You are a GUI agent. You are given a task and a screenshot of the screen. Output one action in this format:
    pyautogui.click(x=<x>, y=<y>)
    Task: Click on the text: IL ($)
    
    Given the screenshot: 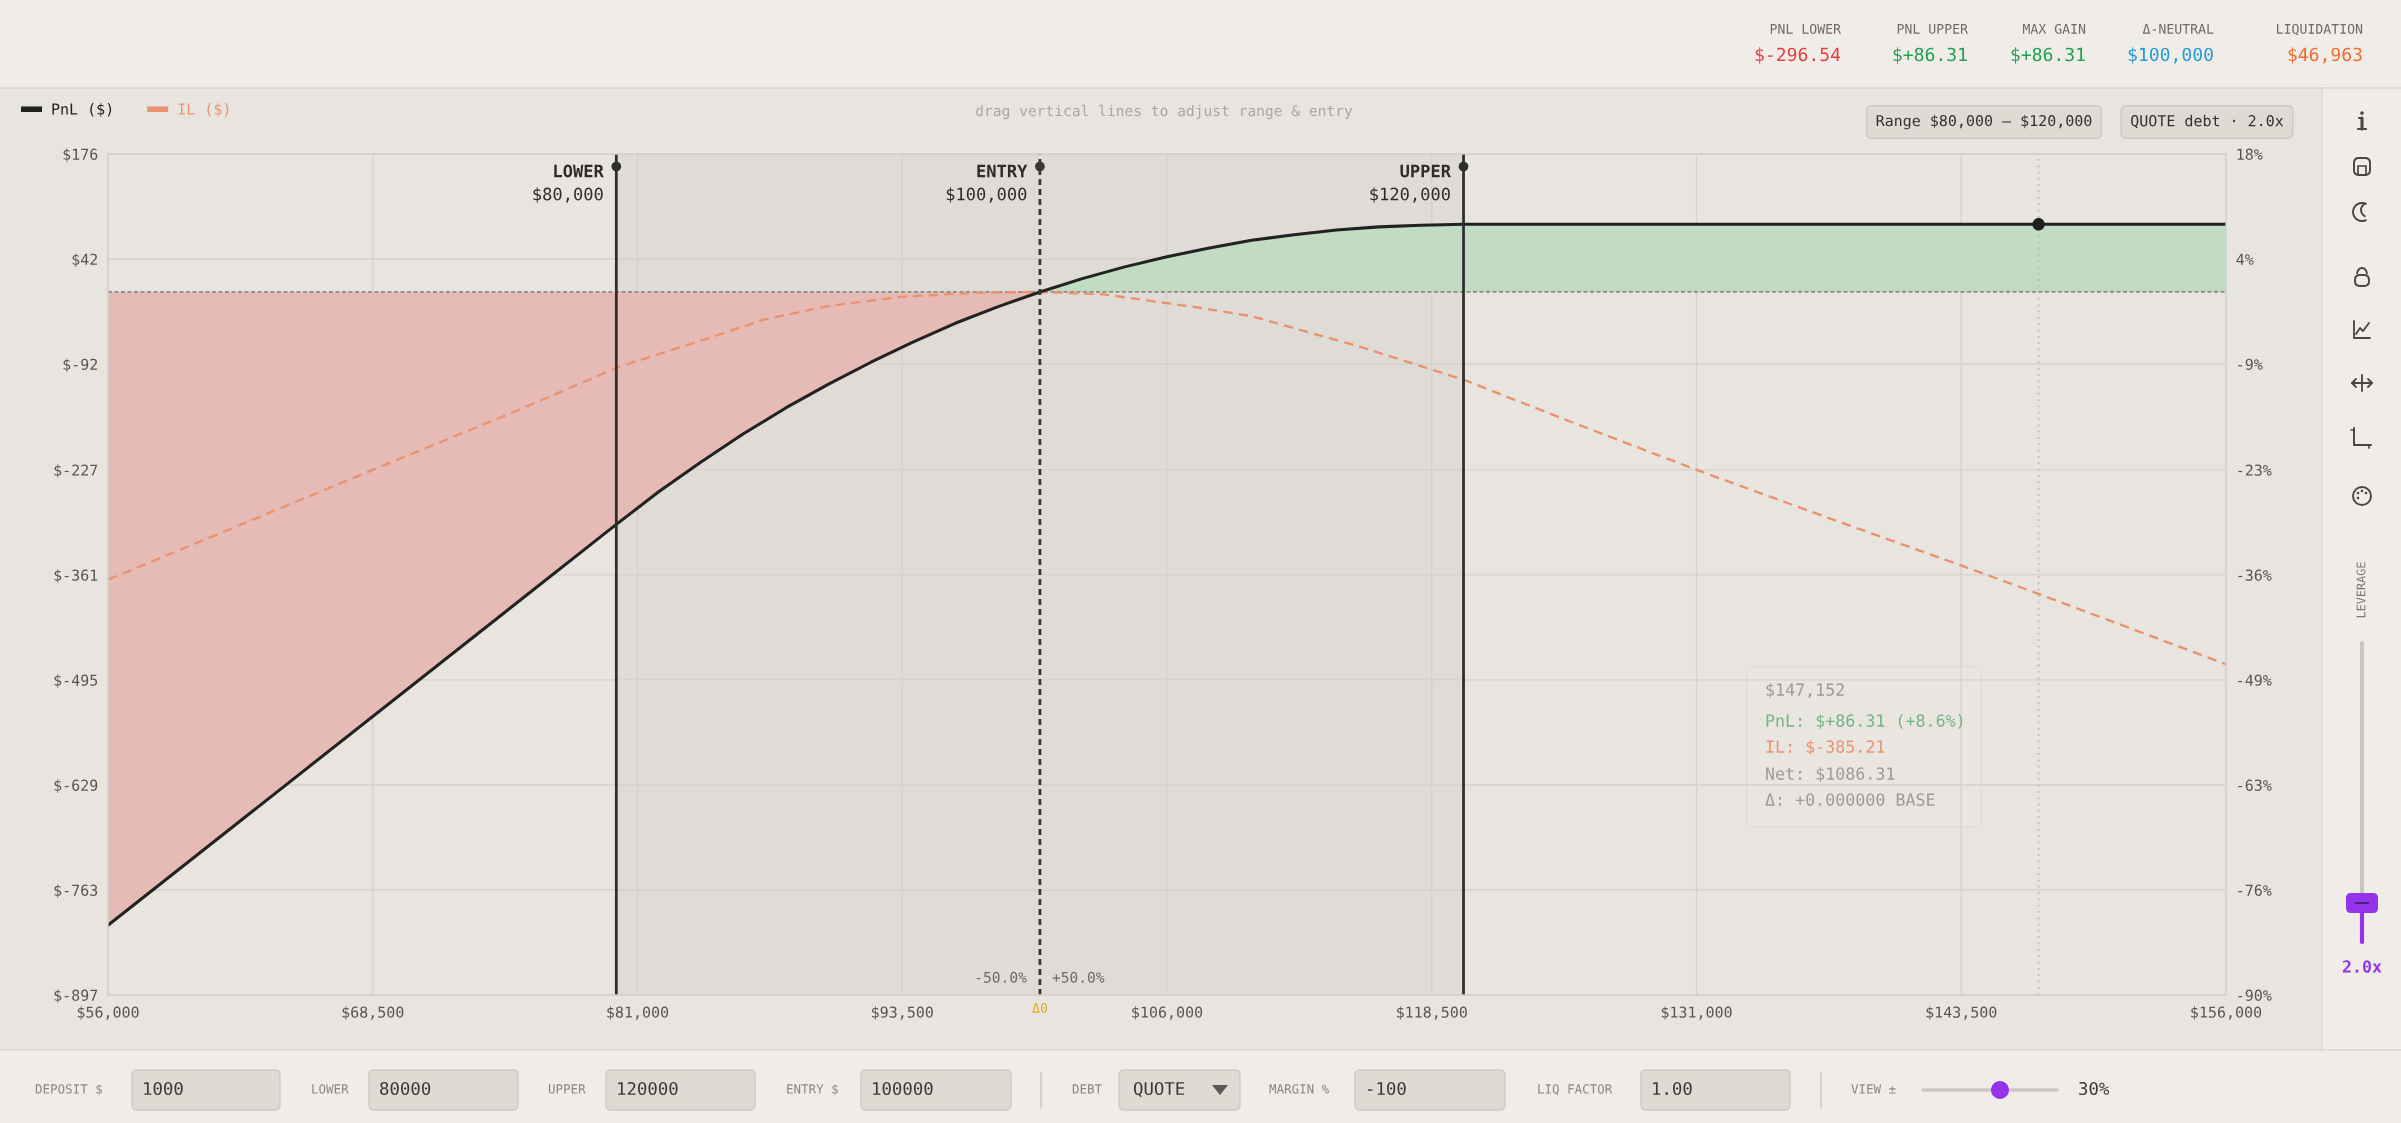 What is the action you would take?
    pyautogui.click(x=203, y=110)
    